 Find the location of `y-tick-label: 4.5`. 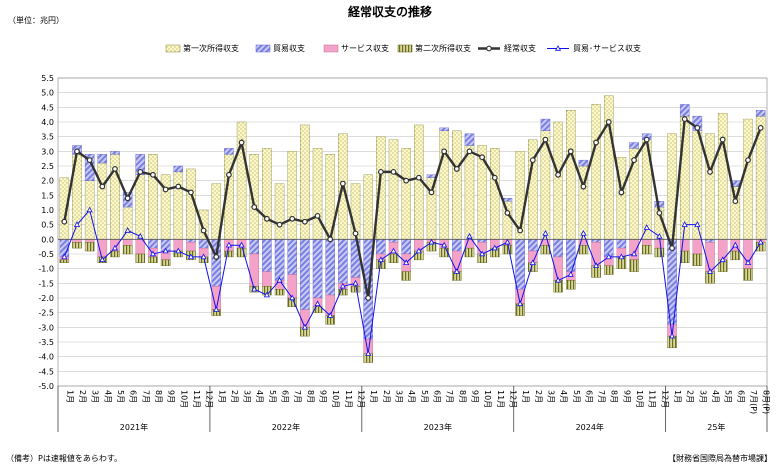

y-tick-label: 4.5 is located at coordinates (47, 107).